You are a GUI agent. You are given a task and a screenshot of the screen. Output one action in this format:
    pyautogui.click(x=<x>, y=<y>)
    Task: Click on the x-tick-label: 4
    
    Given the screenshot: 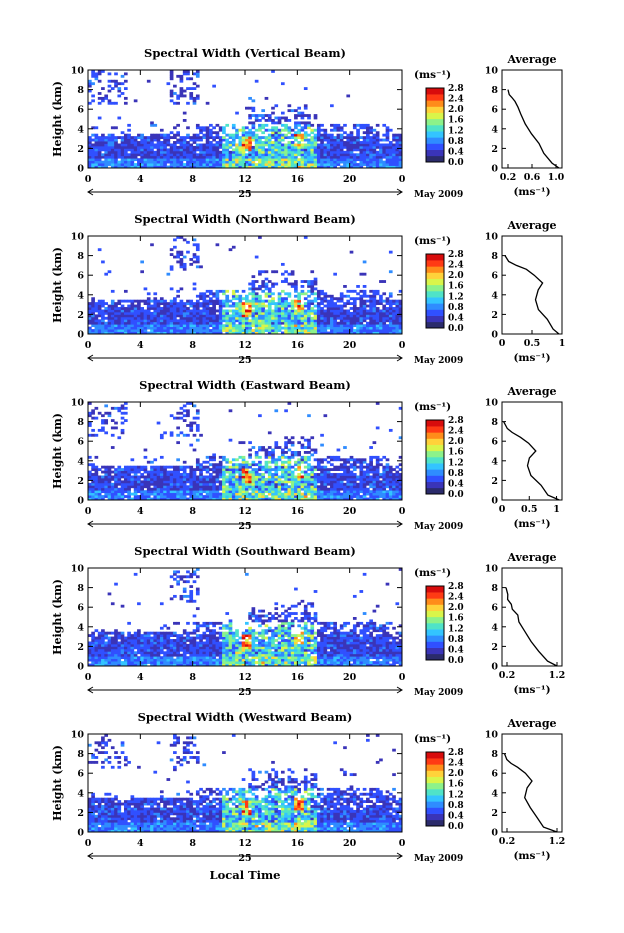 What is the action you would take?
    pyautogui.click(x=140, y=179)
    